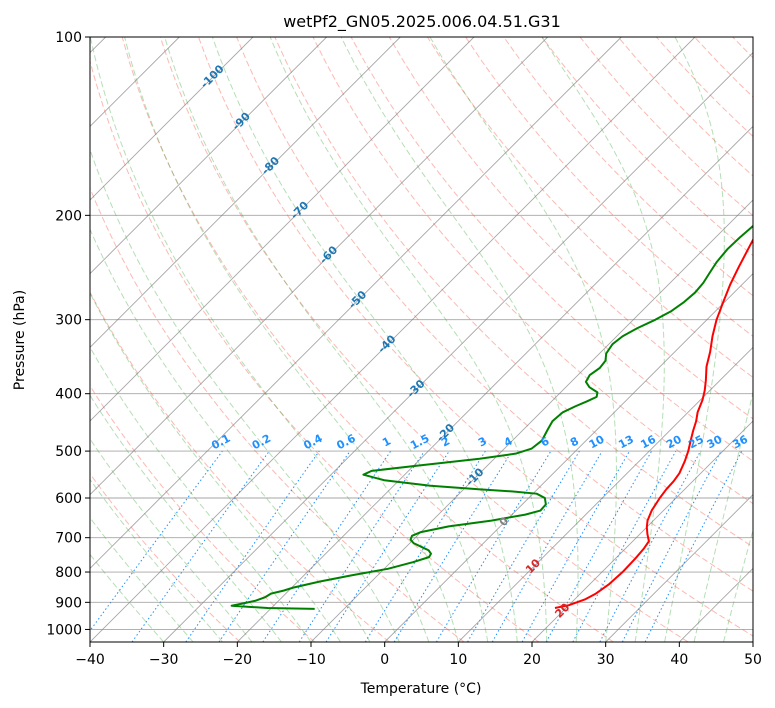 This screenshot has width=775, height=708. Describe the element at coordinates (418, 655) in the screenshot. I see `x-axis-ticks: −40 −30 −20 −10 0 10 20 30 40 50` at that location.